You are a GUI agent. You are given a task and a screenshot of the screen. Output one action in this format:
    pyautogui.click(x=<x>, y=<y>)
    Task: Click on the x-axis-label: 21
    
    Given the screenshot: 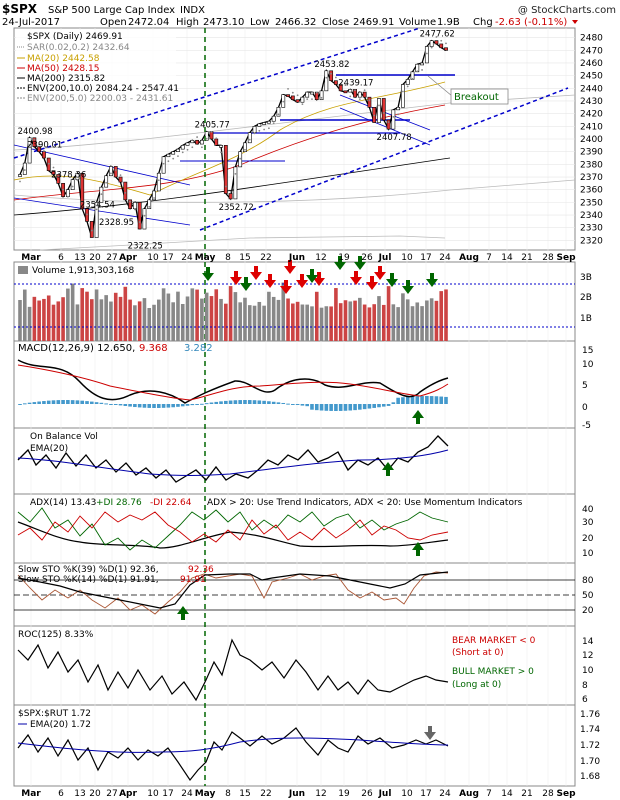 What is the action you would take?
    pyautogui.click(x=526, y=258)
    